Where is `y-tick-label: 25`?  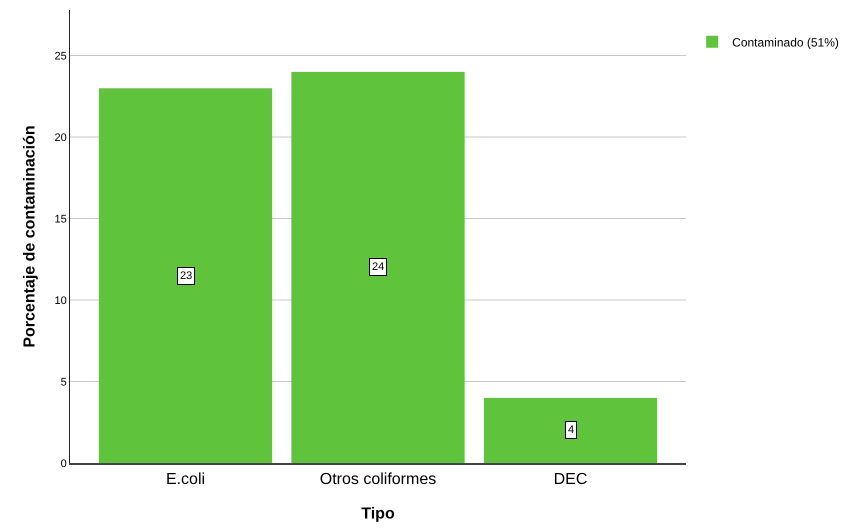 y-tick-label: 25 is located at coordinates (60, 56).